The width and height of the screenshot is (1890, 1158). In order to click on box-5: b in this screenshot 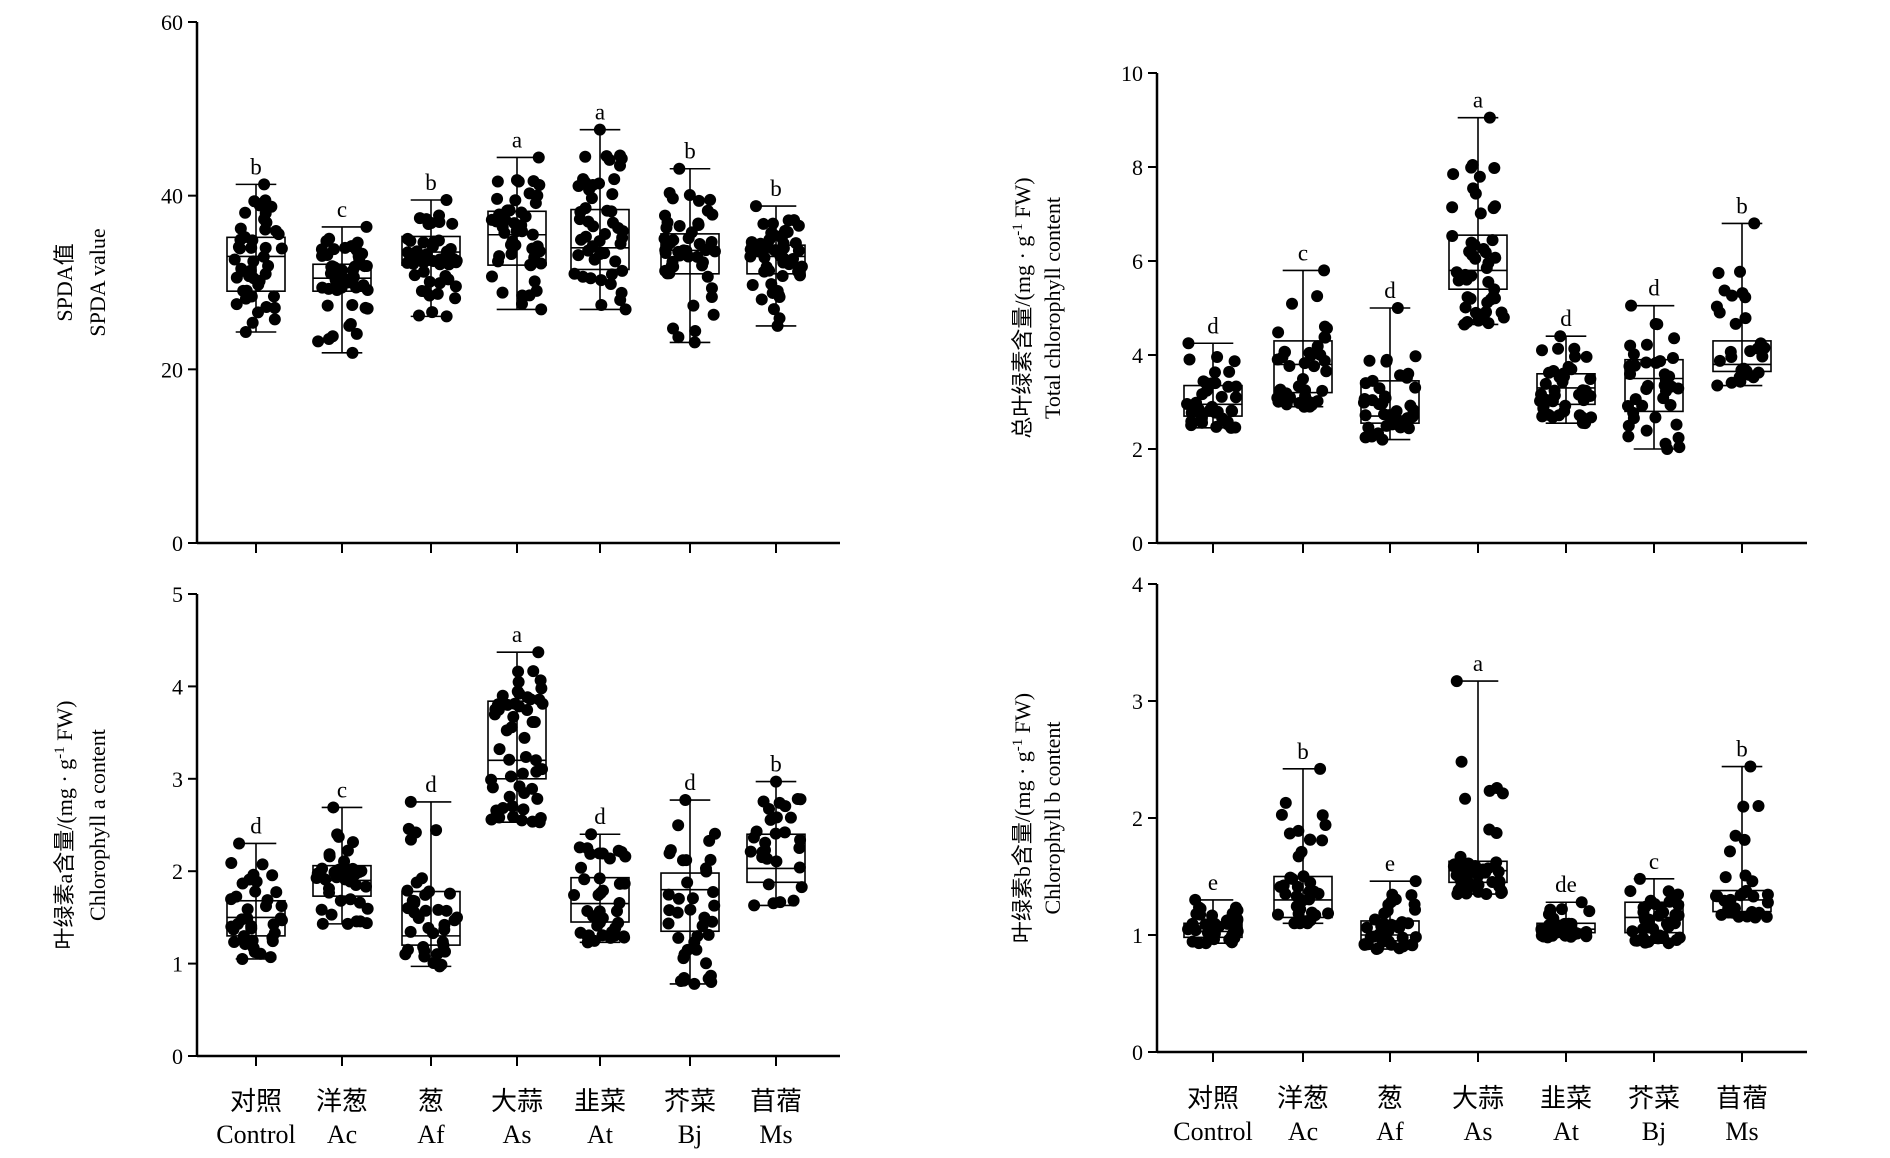, I will do `click(689, 244)`.